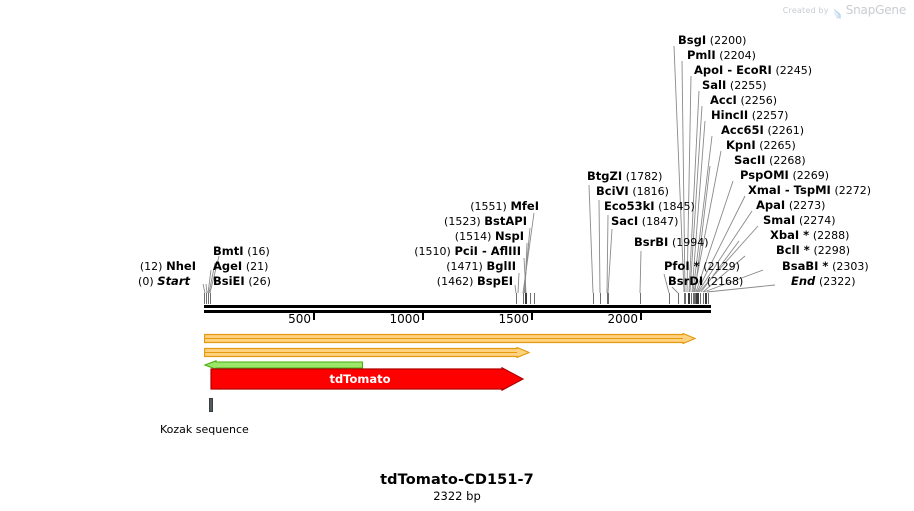  I want to click on kozak-sequence-label: Kozak sequence, so click(204, 429).